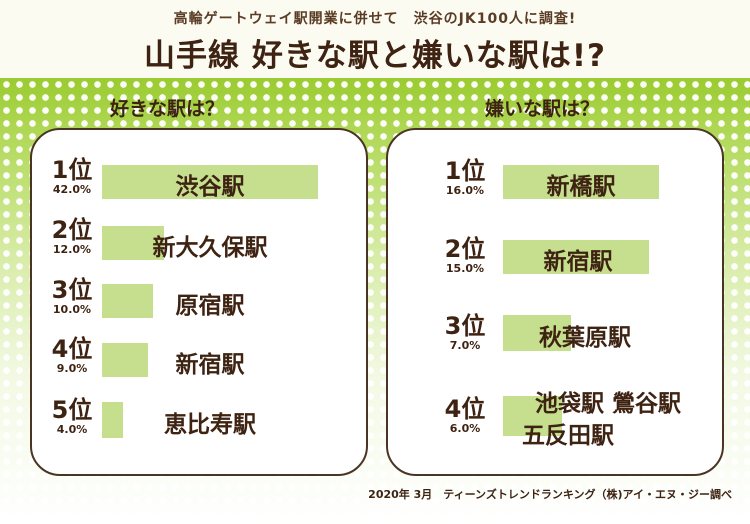  What do you see at coordinates (465, 428) in the screenshot?
I see `percent-label: 6.0%` at bounding box center [465, 428].